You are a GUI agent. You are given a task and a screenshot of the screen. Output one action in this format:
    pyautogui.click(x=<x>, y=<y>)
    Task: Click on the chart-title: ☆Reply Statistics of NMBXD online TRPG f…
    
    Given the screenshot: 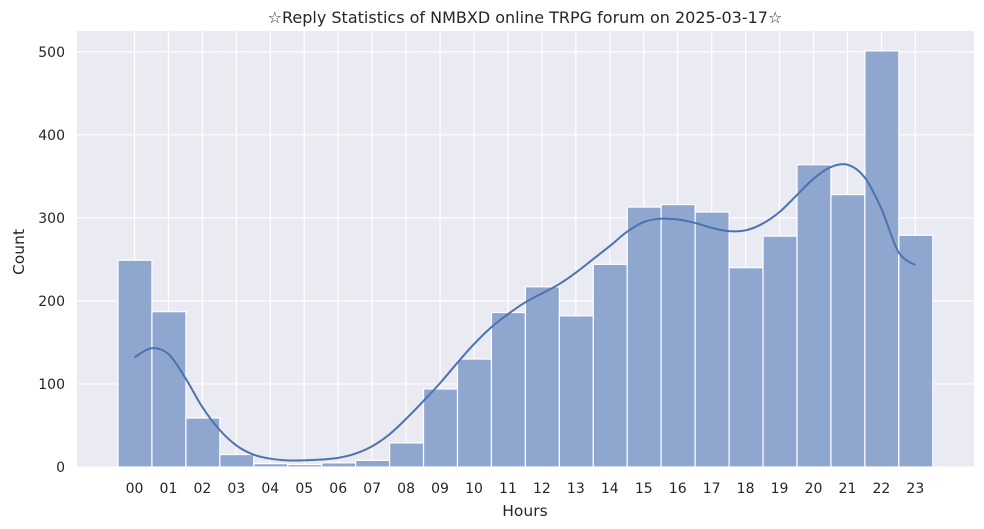 What is the action you would take?
    pyautogui.click(x=525, y=17)
    